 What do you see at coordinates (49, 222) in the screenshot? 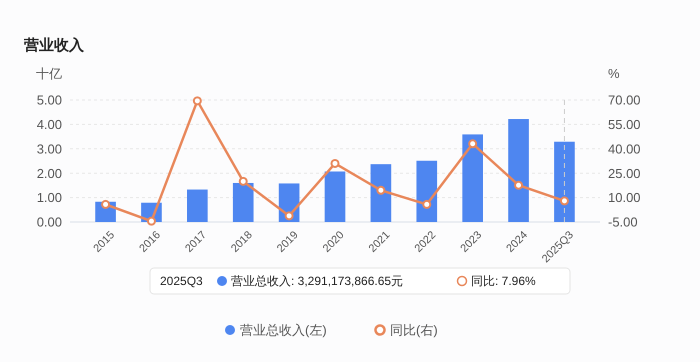
I see `y-tick-label: 0.00` at bounding box center [49, 222].